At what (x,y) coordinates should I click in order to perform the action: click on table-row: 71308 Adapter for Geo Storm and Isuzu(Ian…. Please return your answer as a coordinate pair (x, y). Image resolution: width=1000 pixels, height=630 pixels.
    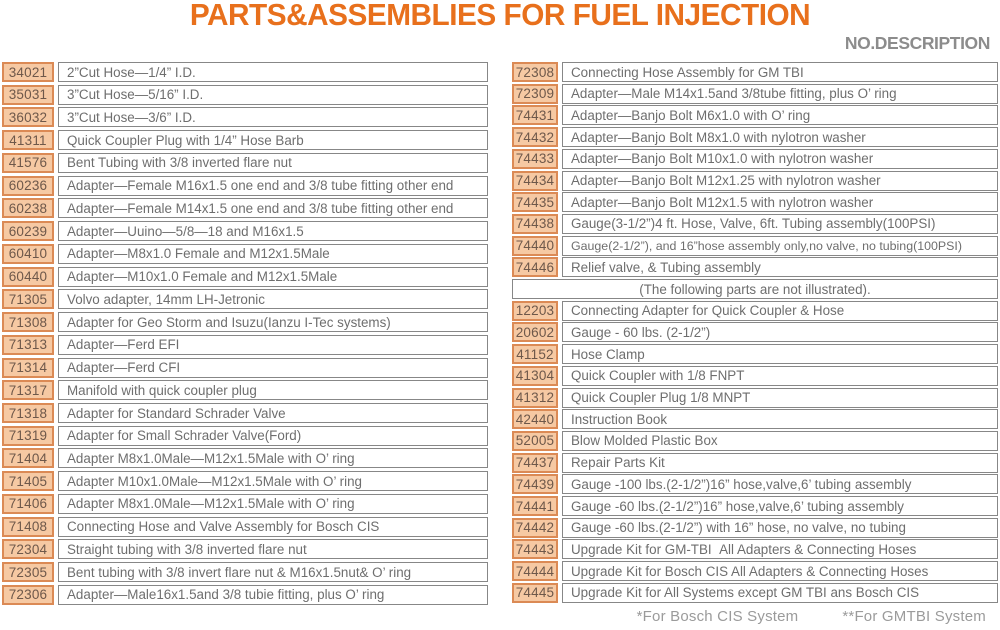
    Looking at the image, I should click on (245, 322).